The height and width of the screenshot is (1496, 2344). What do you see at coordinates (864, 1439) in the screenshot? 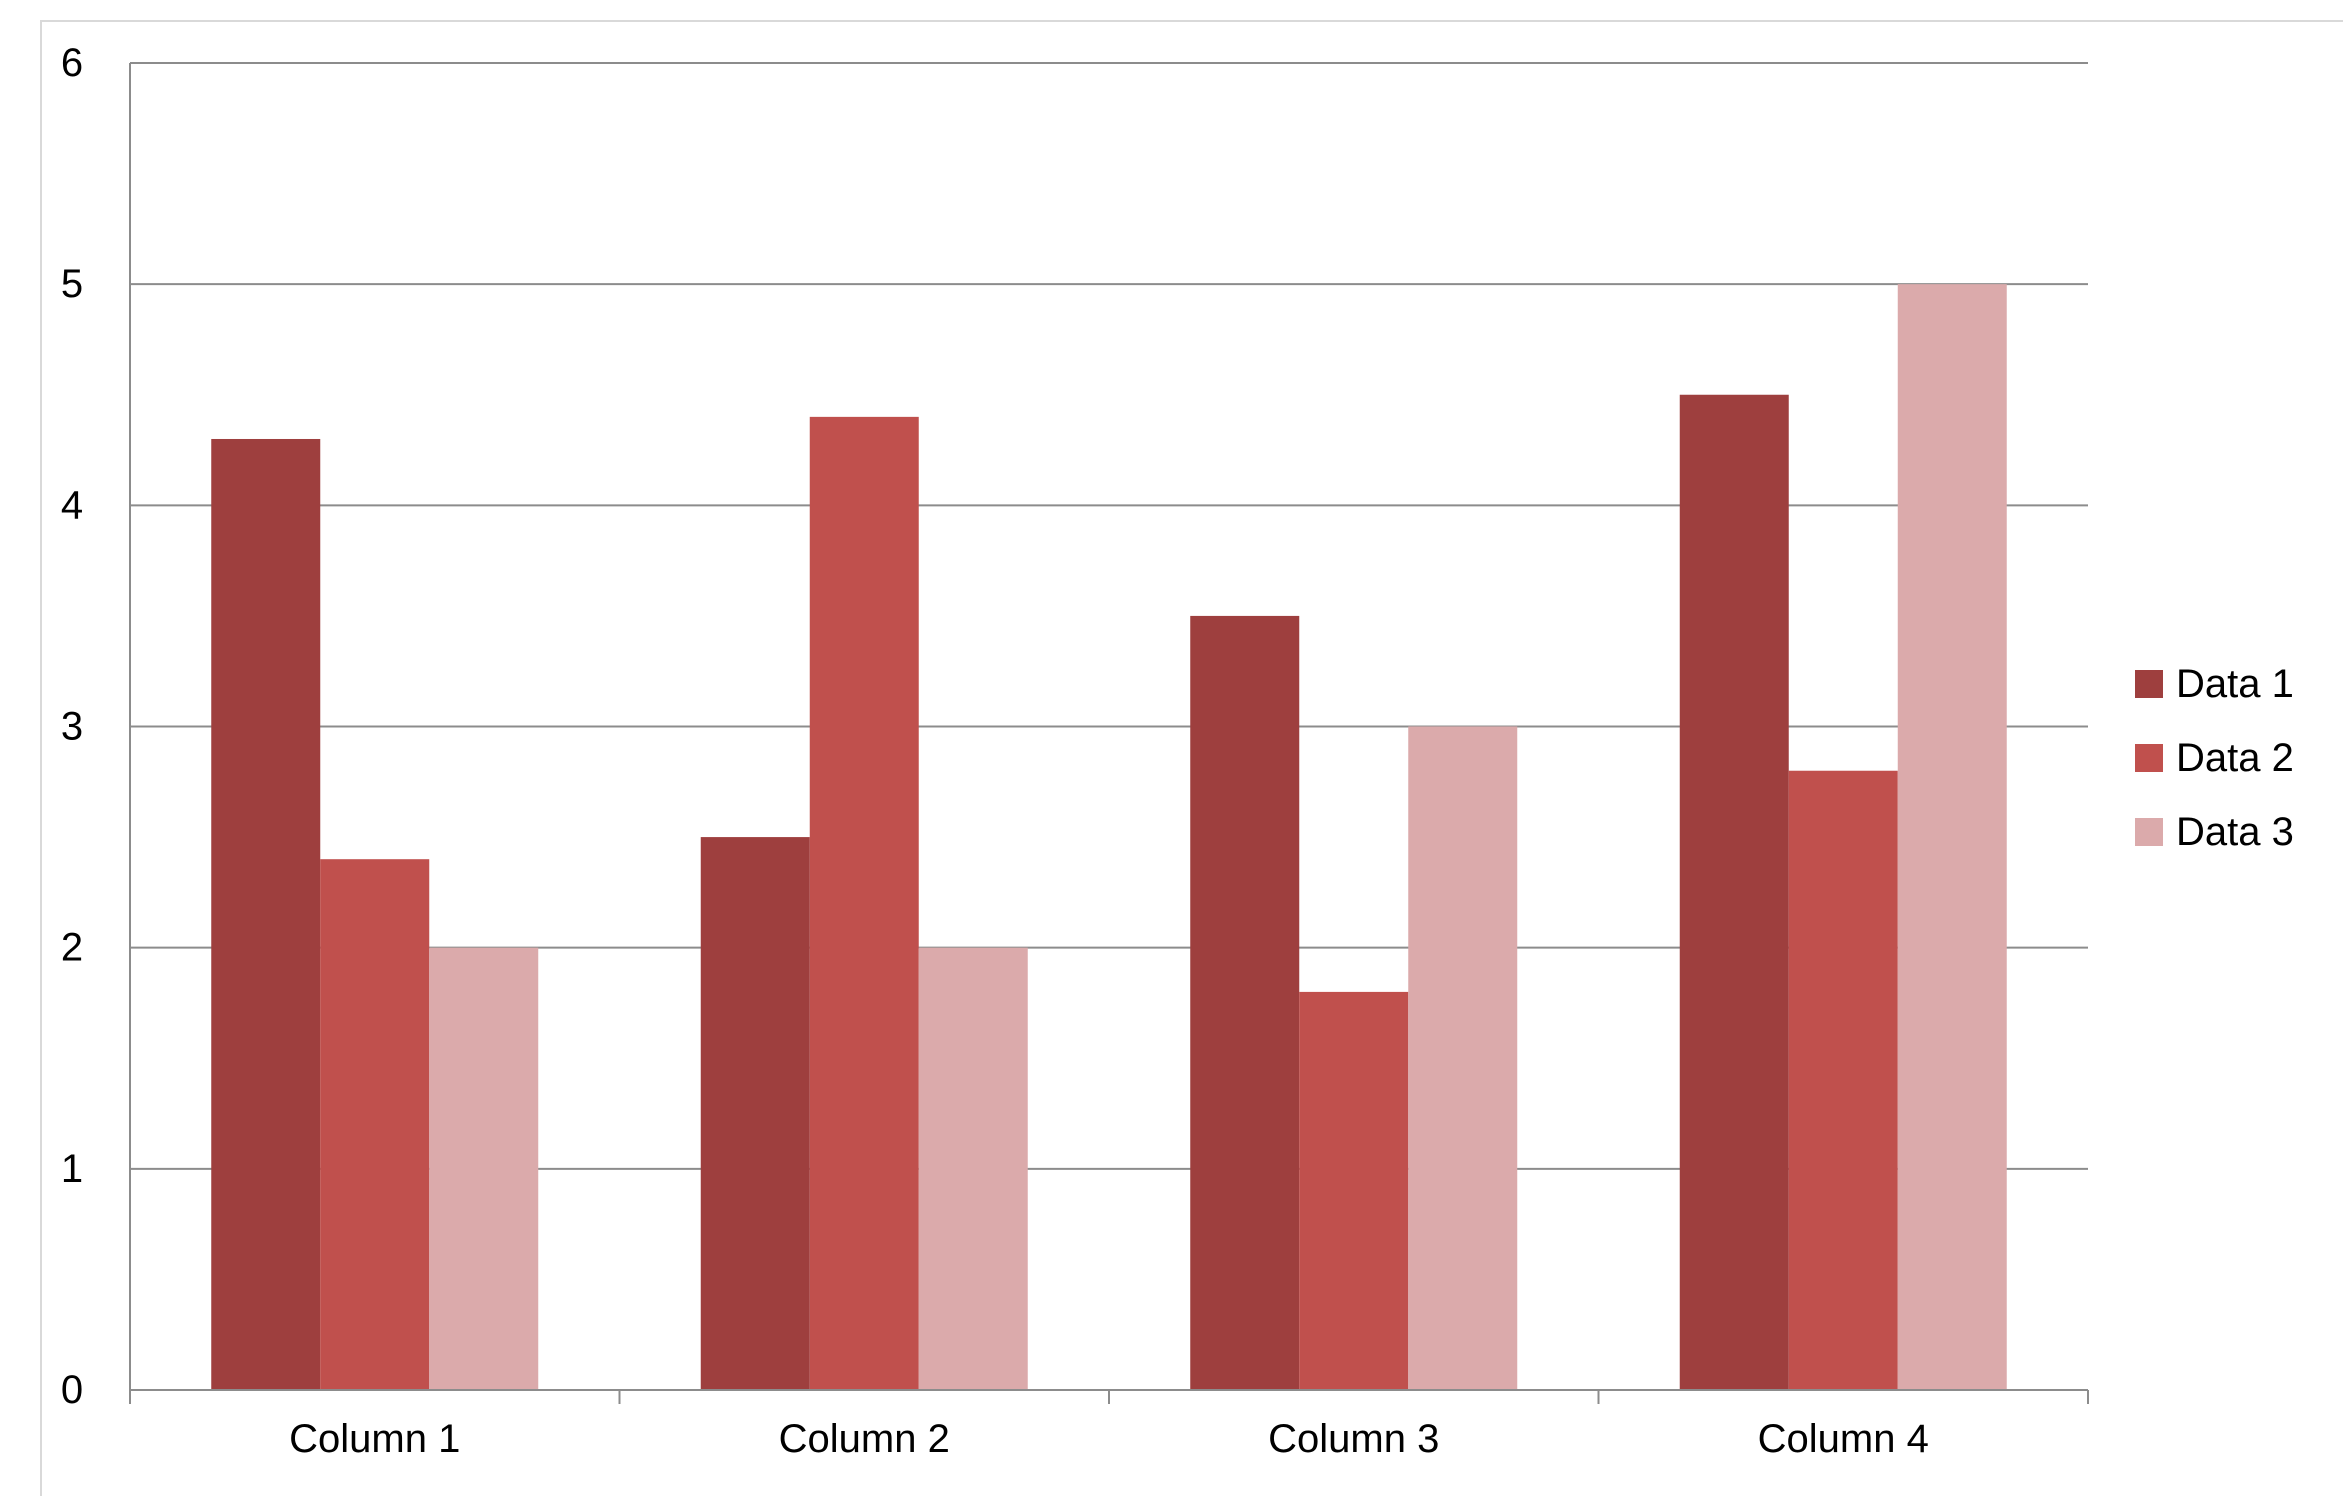
I see `x-tick-label: Column 2` at bounding box center [864, 1439].